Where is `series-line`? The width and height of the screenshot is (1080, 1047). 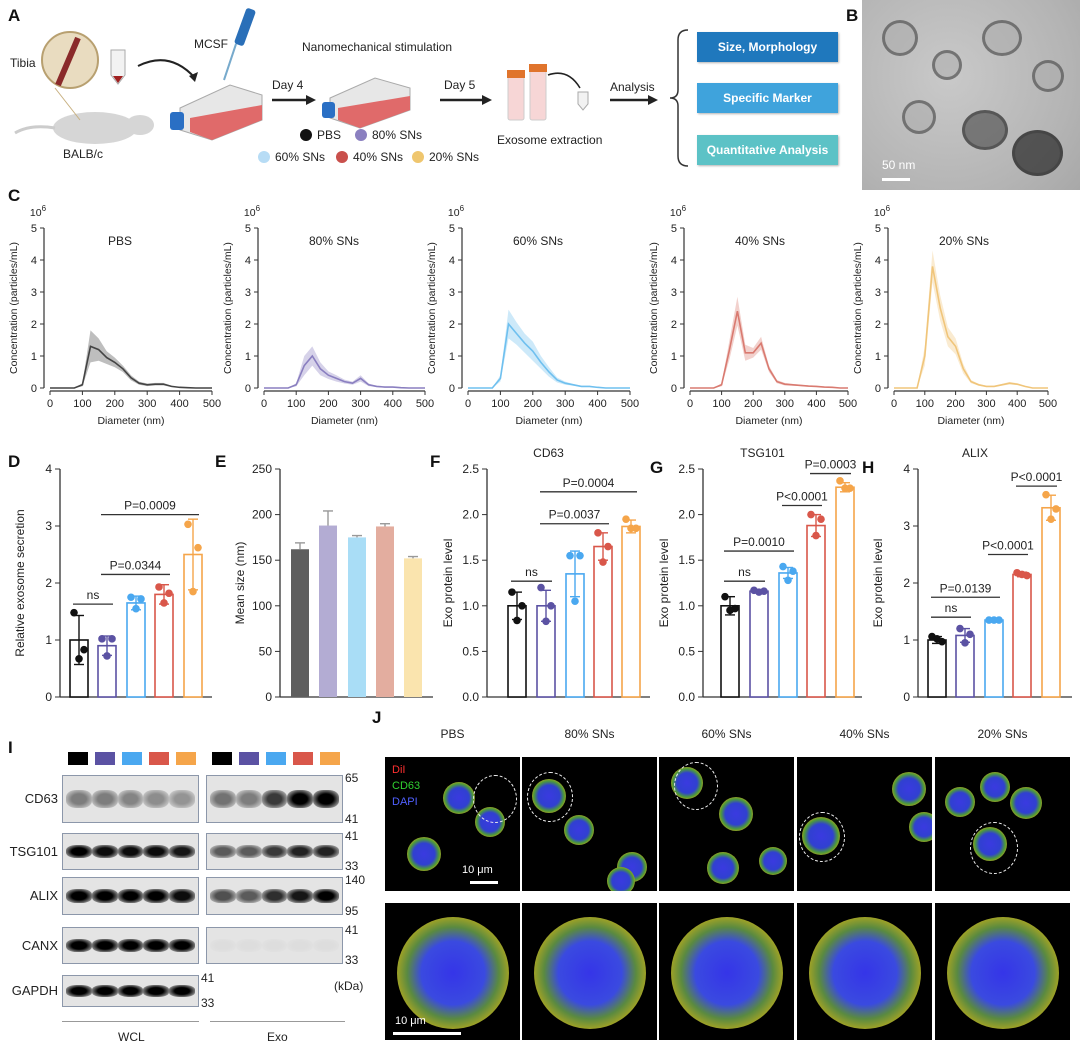
series-line is located at coordinates (344, 371).